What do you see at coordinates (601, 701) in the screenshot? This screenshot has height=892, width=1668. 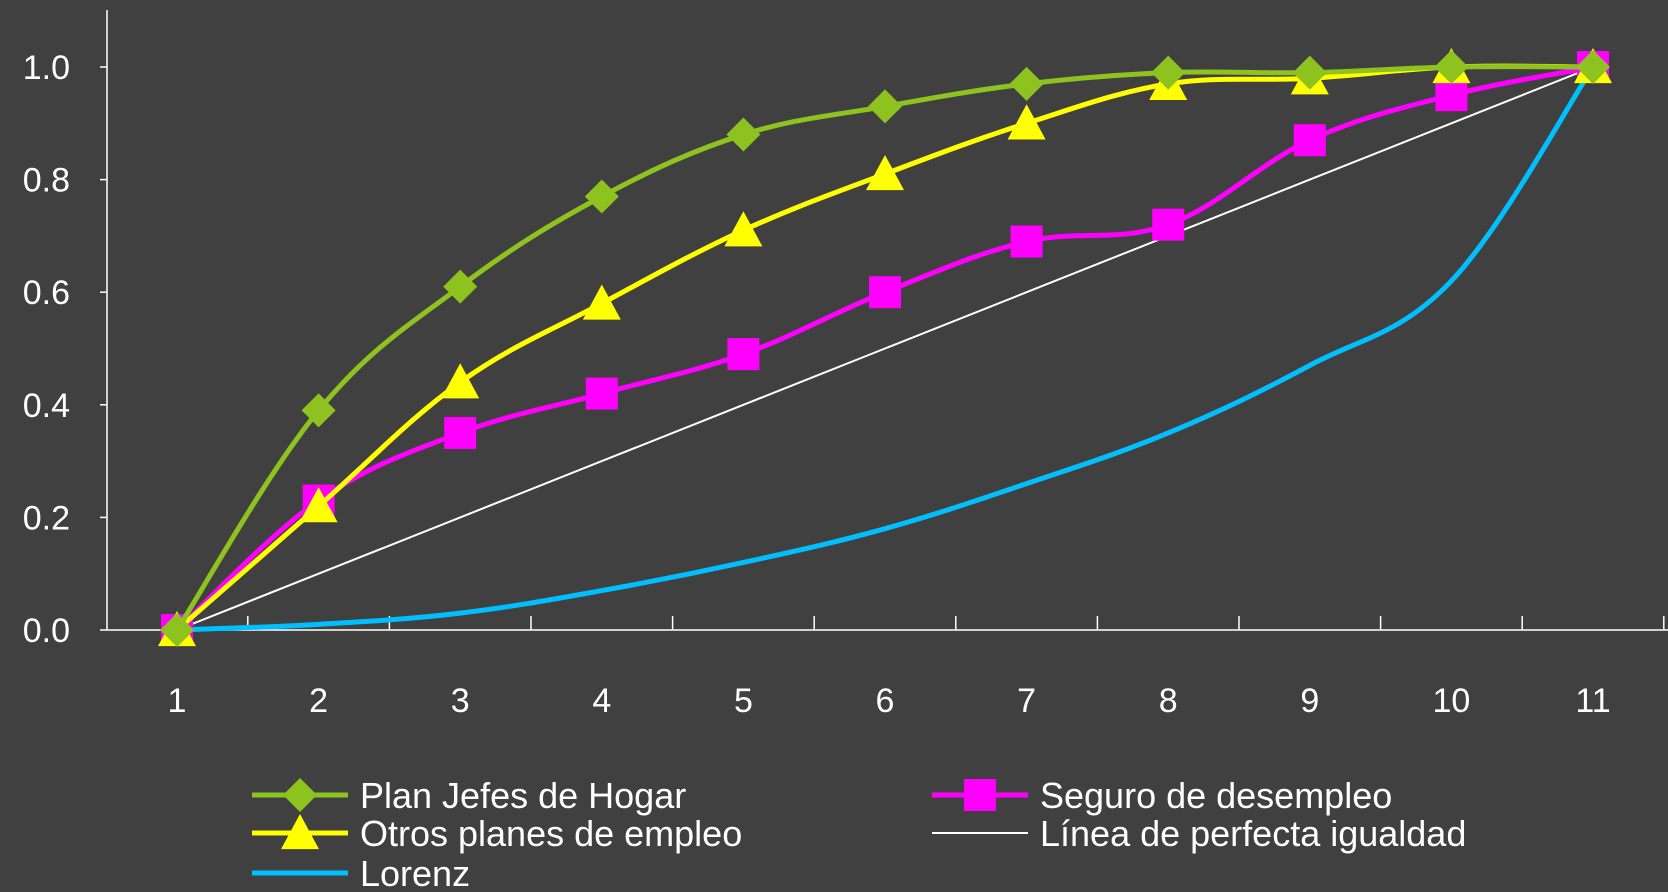 I see `x-tick-label: 4` at bounding box center [601, 701].